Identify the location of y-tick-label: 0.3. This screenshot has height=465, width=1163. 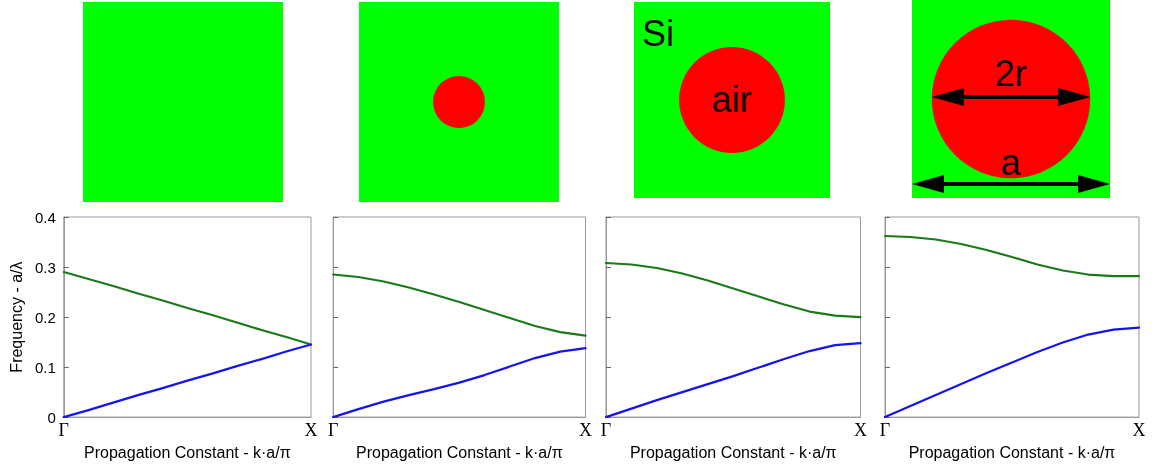
(45, 267).